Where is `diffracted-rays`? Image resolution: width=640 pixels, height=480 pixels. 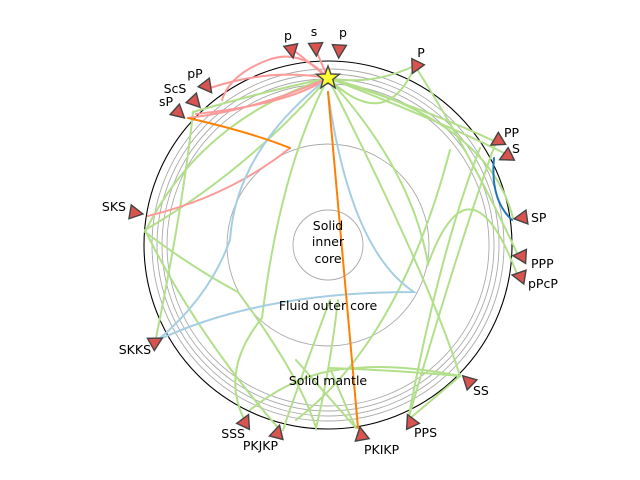
diffracted-rays is located at coordinates (502, 189).